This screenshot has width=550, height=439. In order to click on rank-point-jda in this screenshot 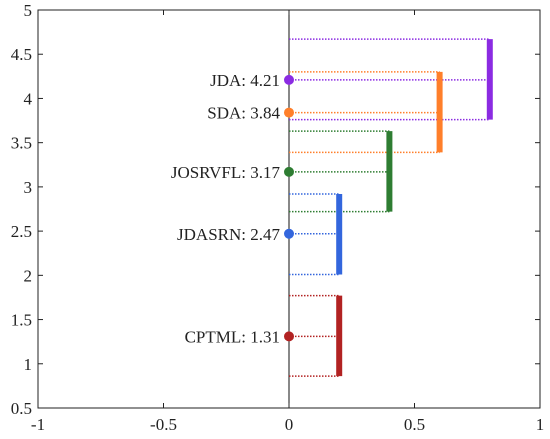, I will do `click(289, 79)`.